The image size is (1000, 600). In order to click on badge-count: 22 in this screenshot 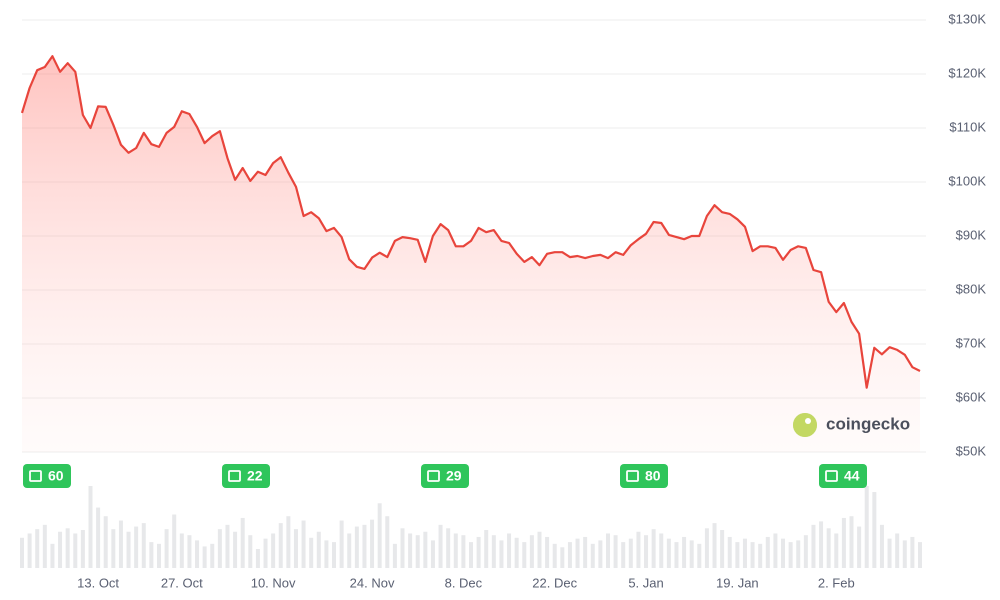, I will do `click(255, 476)`.